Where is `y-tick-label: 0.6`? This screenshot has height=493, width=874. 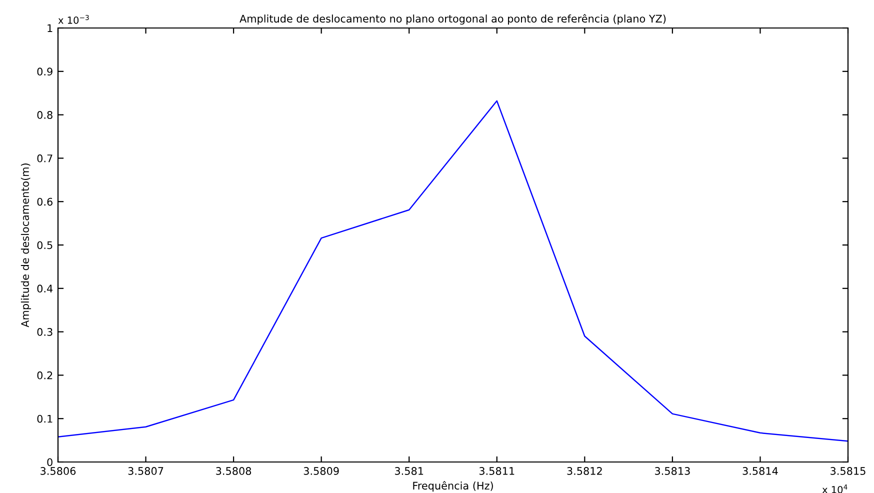
y-tick-label: 0.6 is located at coordinates (44, 202).